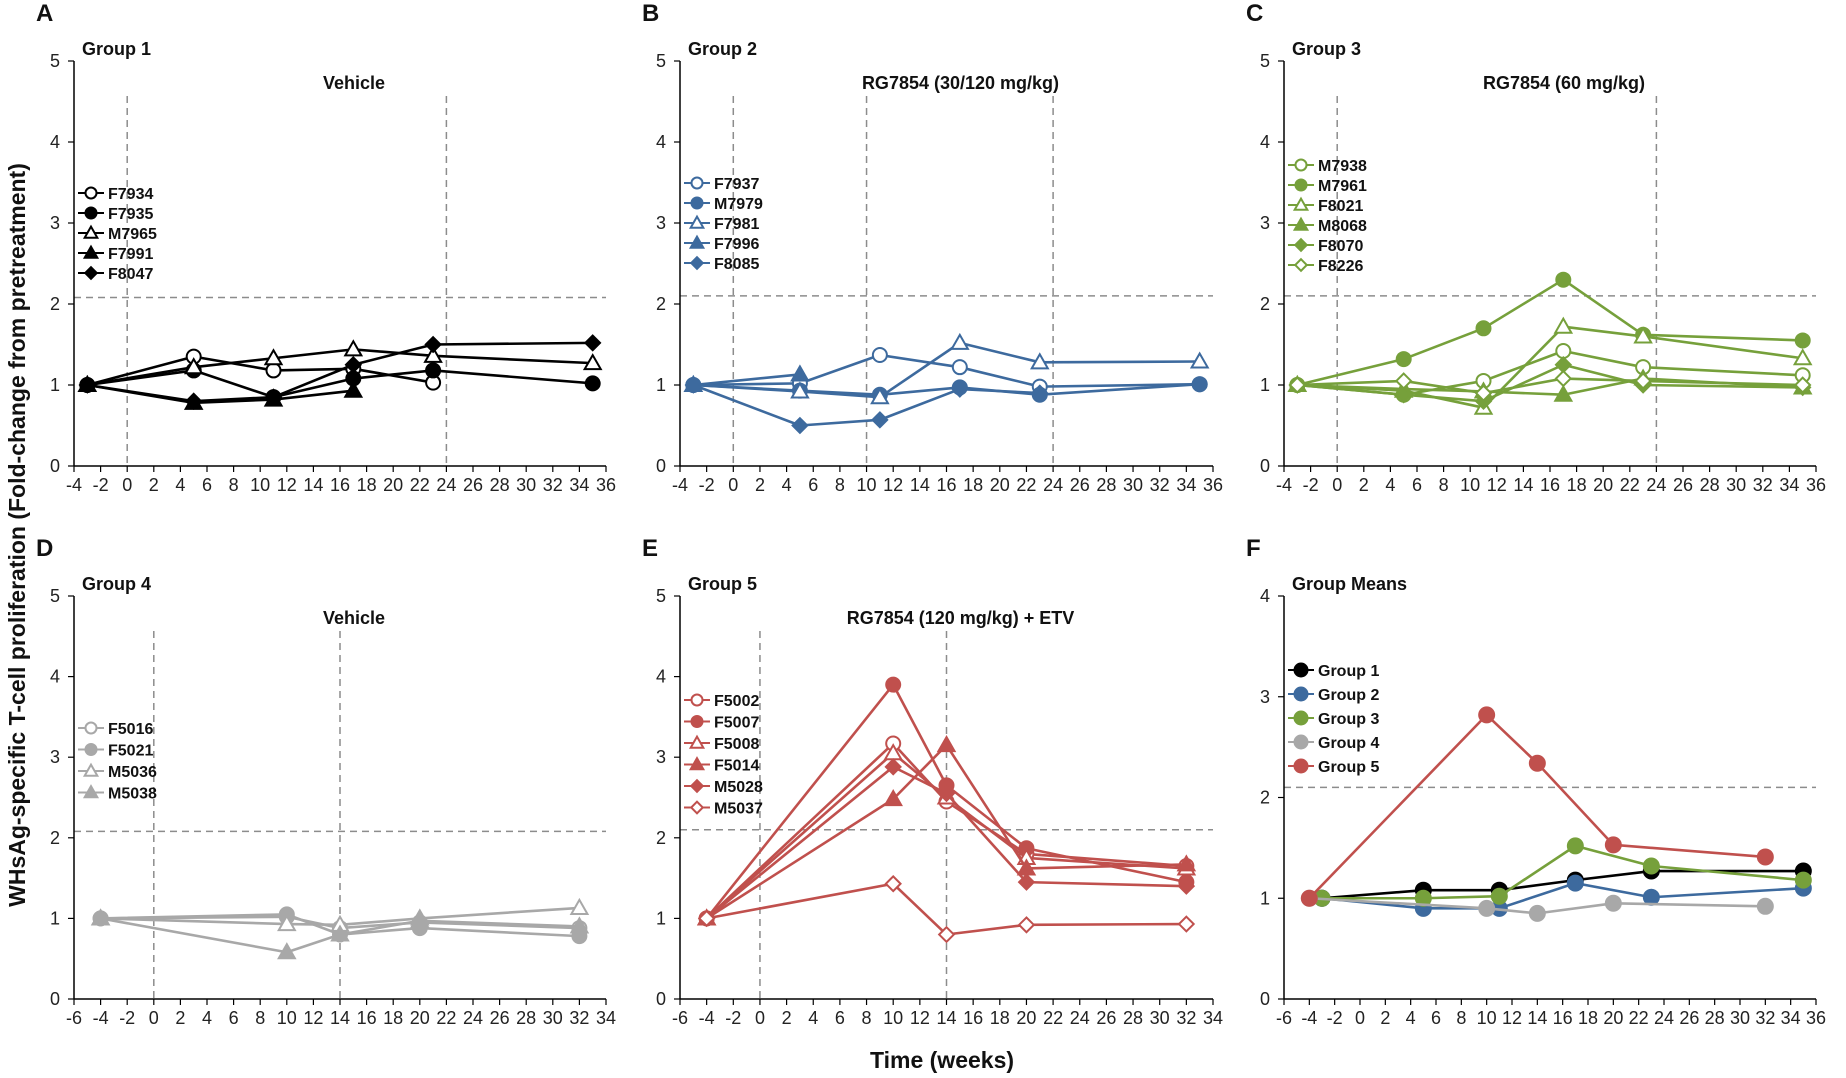  What do you see at coordinates (946, 830) in the screenshot?
I see `series-f5014` at bounding box center [946, 830].